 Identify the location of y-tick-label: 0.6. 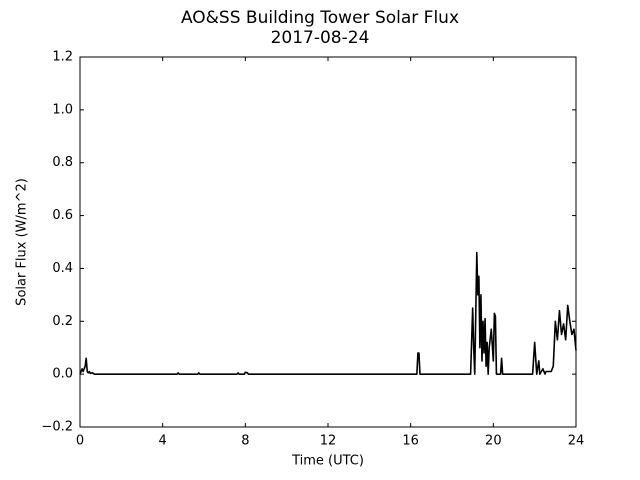
(62, 215).